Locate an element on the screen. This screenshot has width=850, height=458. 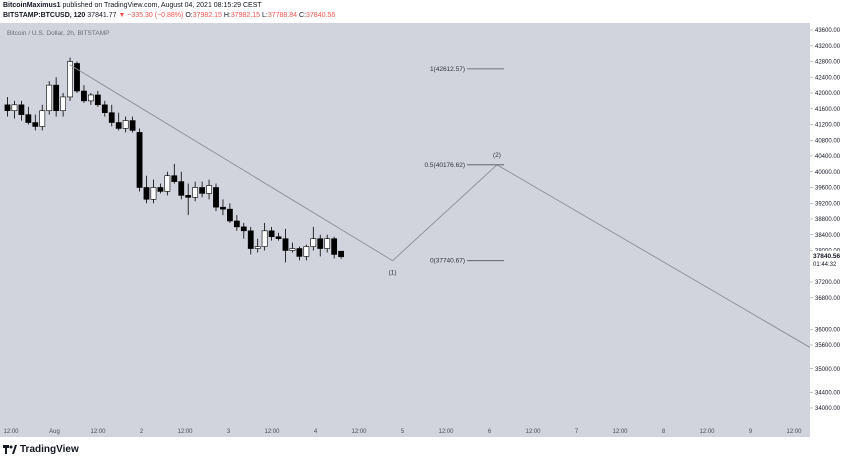
brand-name: TradingView is located at coordinates (49, 449).